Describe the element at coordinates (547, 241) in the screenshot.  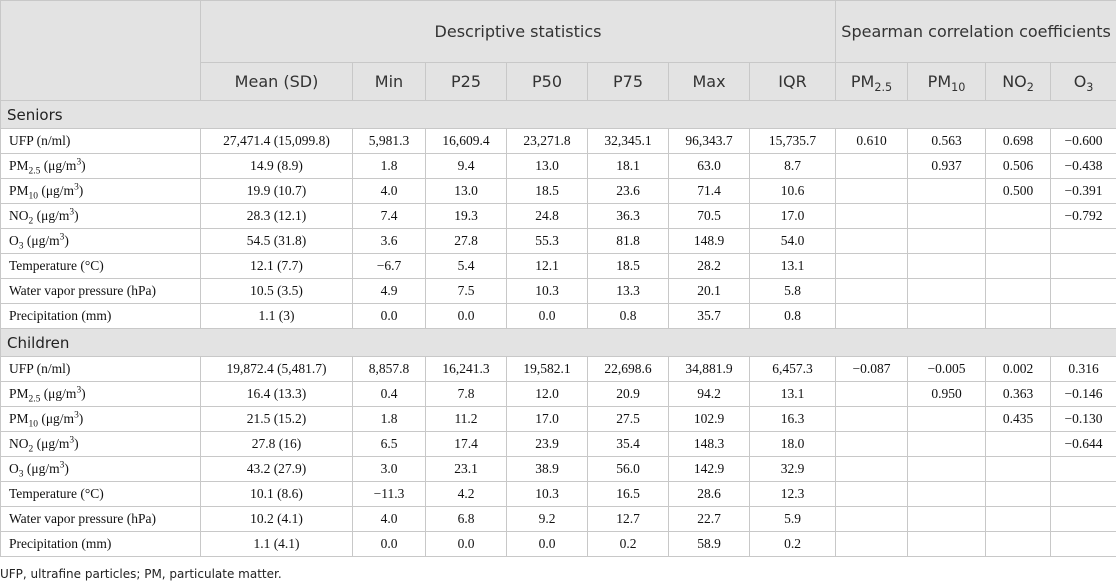
I see `cell: 55.3` at that location.